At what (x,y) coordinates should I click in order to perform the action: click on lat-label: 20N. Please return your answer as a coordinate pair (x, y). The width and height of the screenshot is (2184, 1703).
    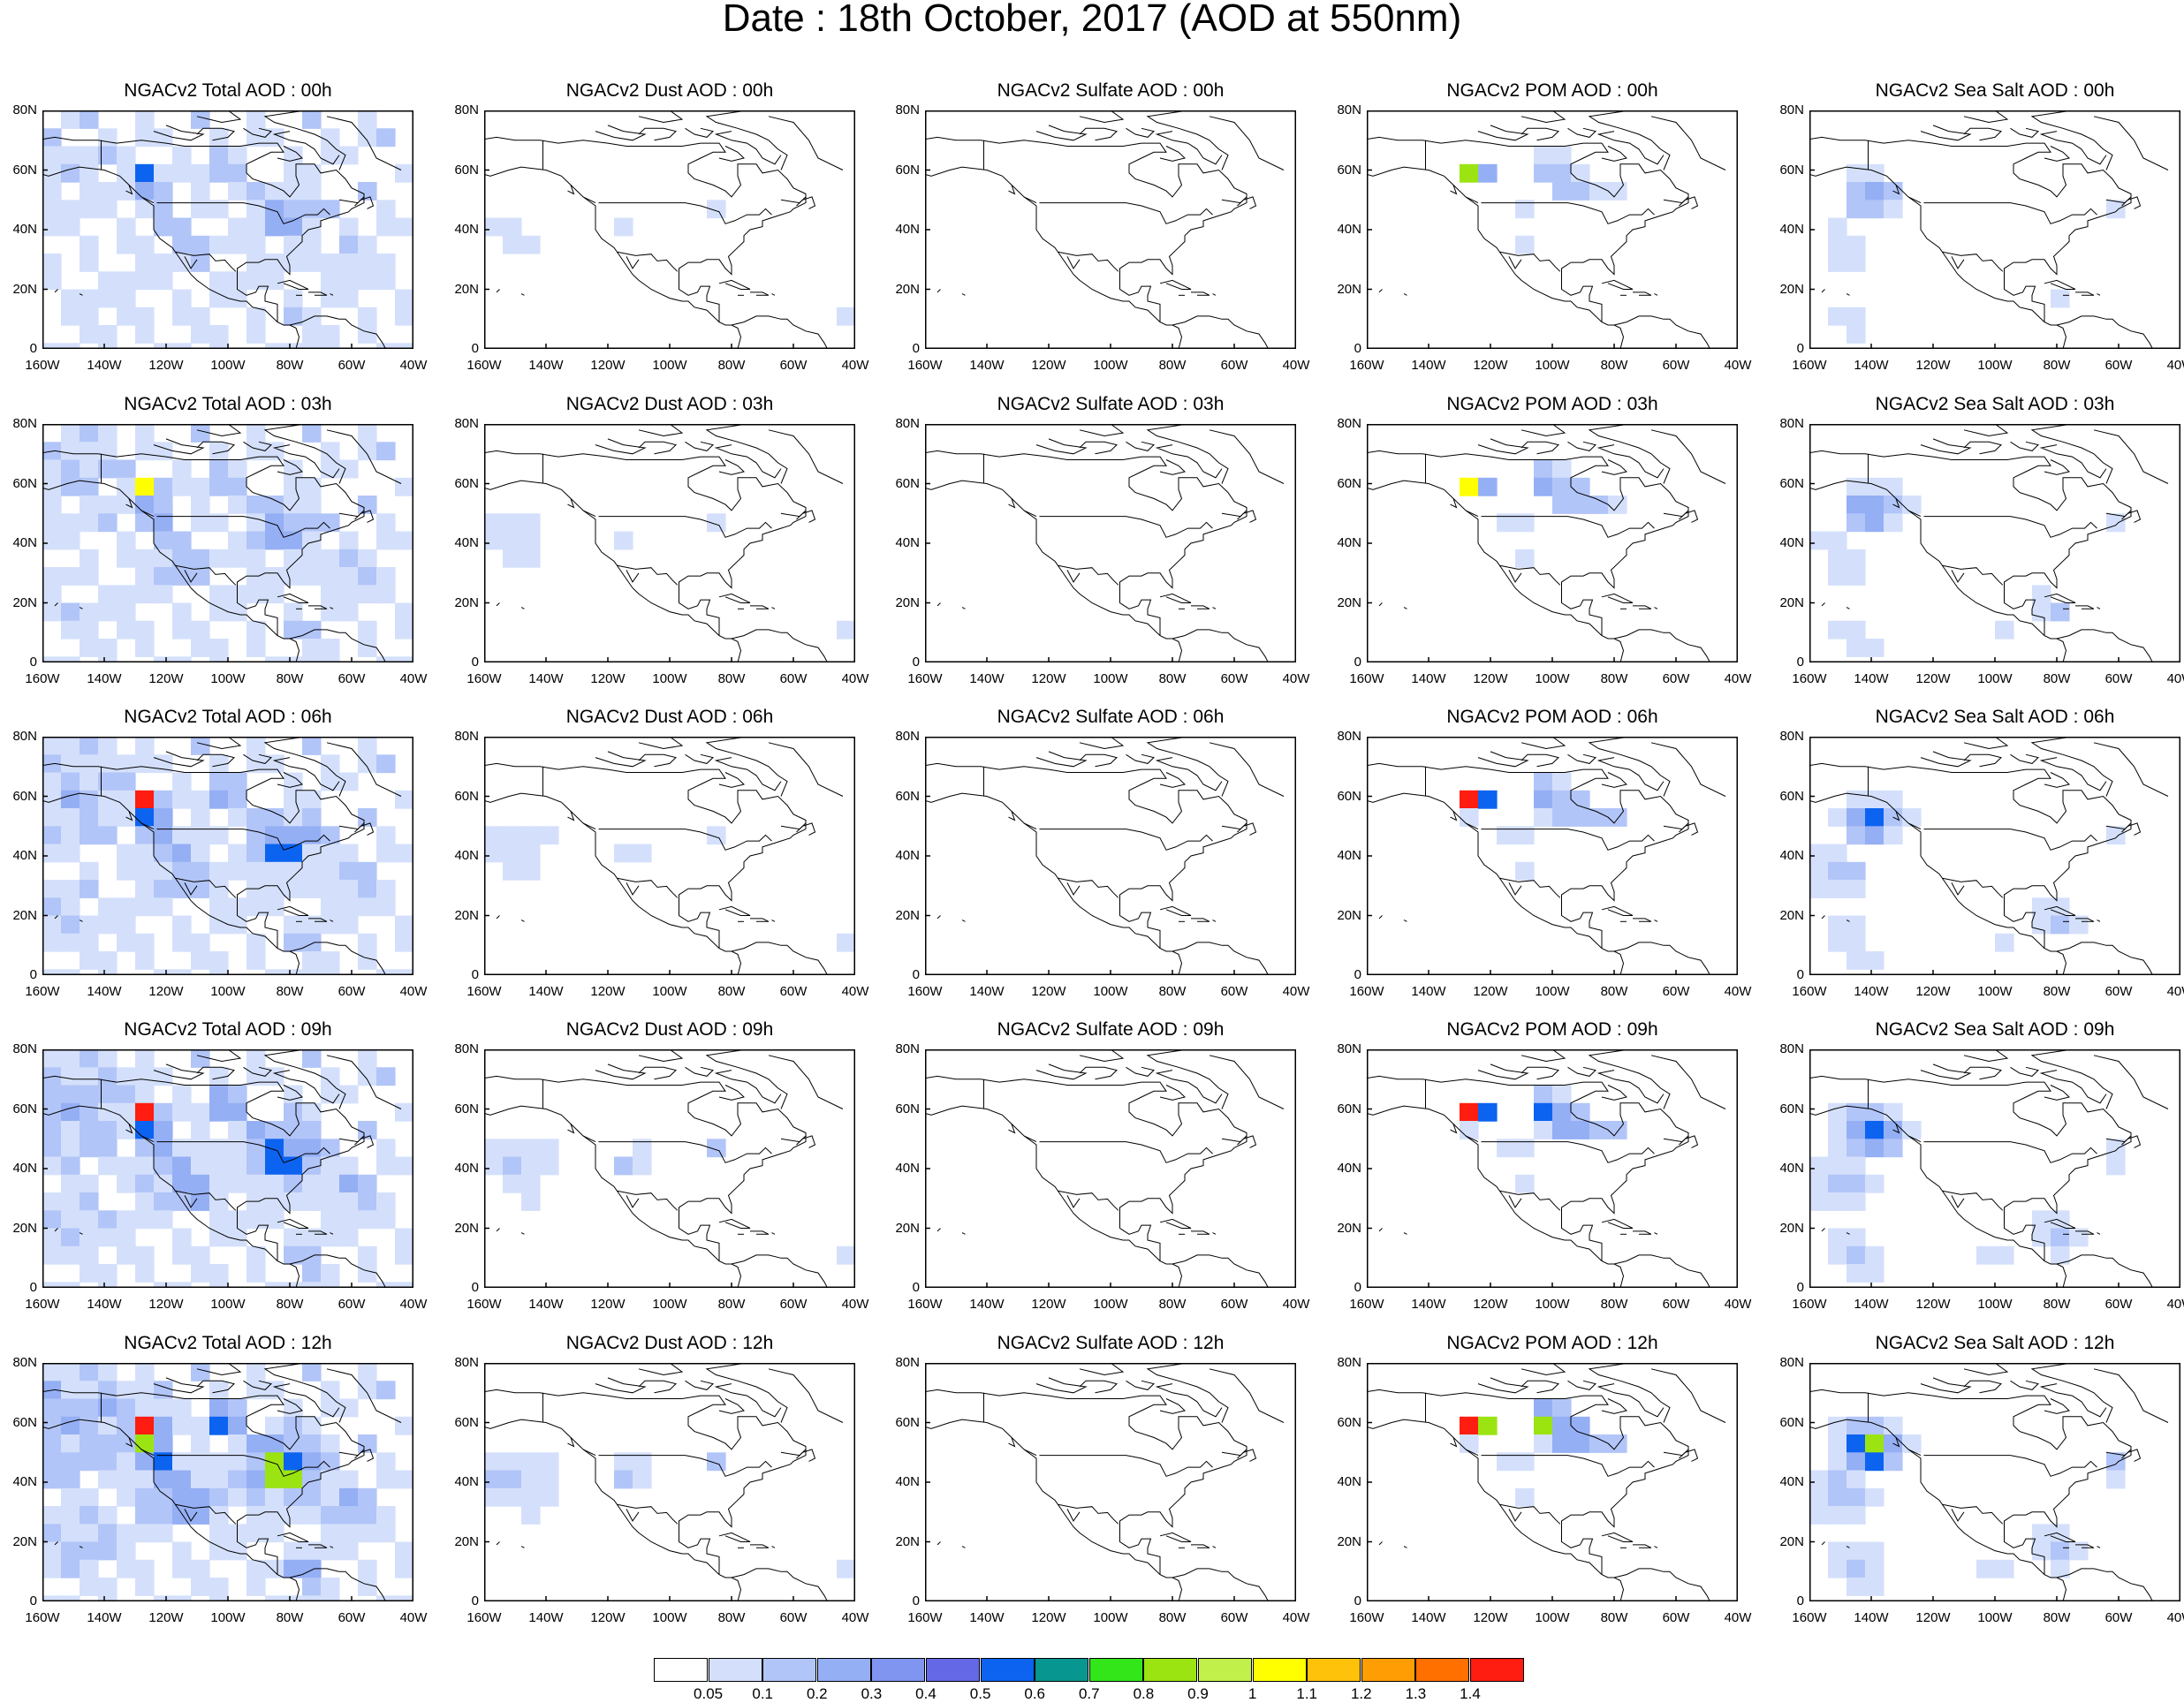
    Looking at the image, I should click on (1349, 915).